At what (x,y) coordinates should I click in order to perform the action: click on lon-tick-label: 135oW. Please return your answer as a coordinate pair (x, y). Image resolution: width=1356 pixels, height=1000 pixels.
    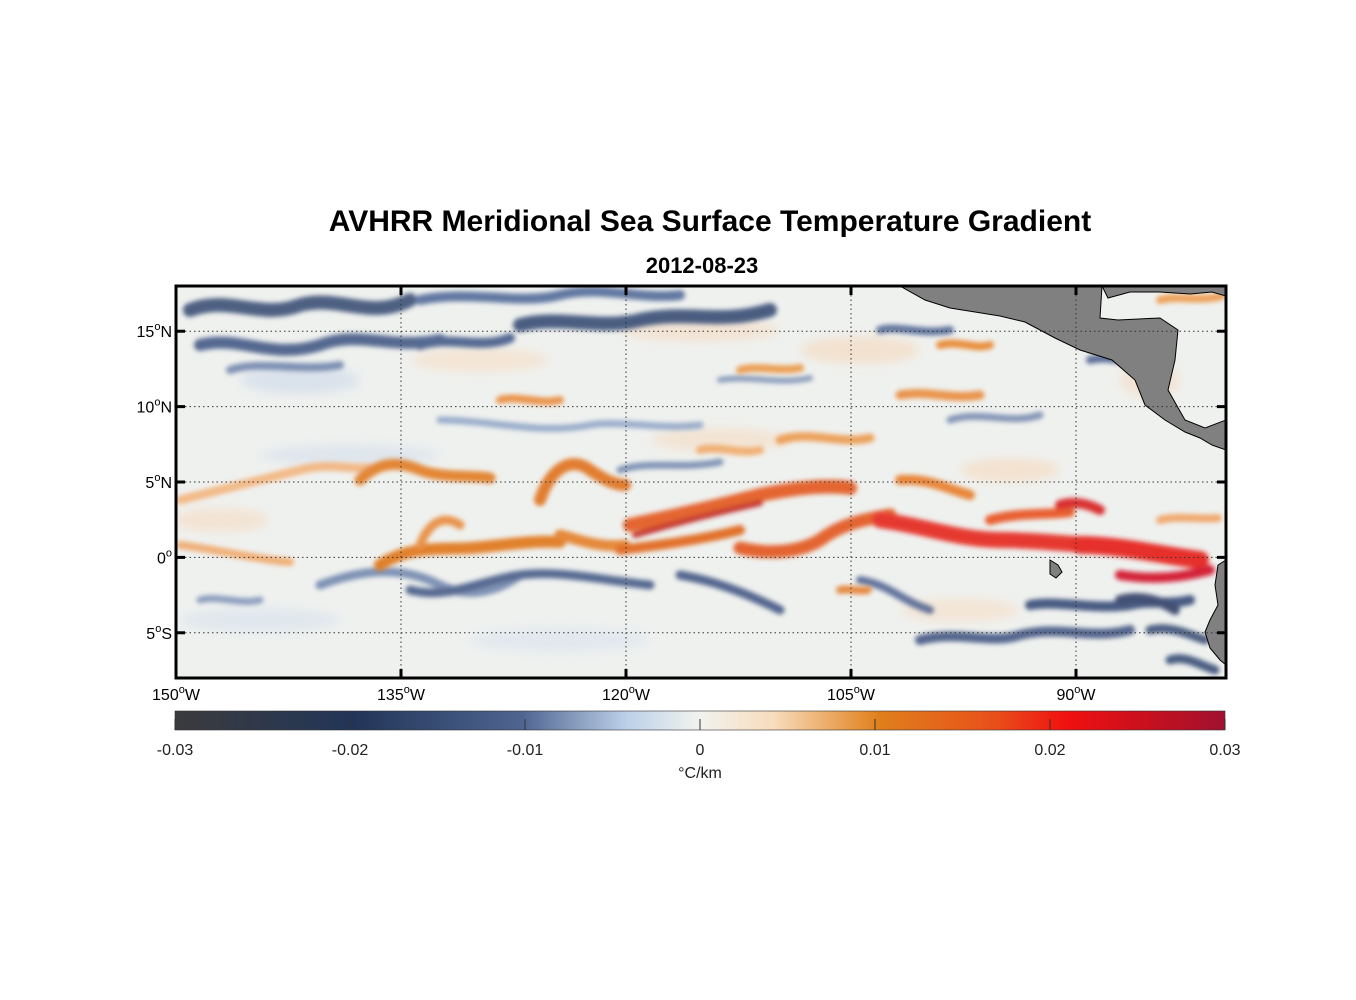
    Looking at the image, I should click on (401, 694).